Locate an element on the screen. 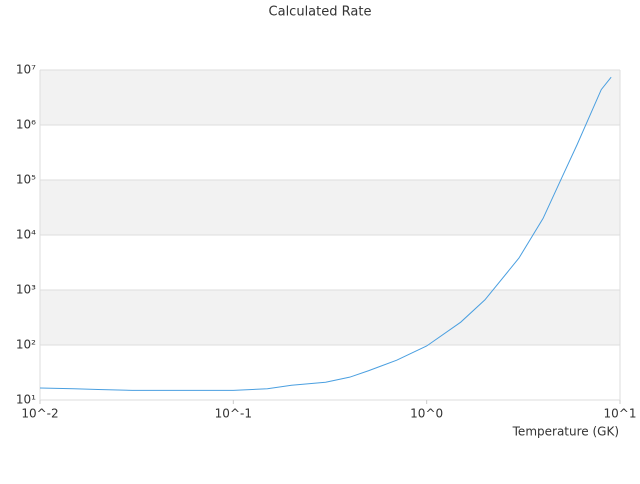 Image resolution: width=640 pixels, height=484 pixels. x-tick-label: 10^-2 is located at coordinates (39, 414).